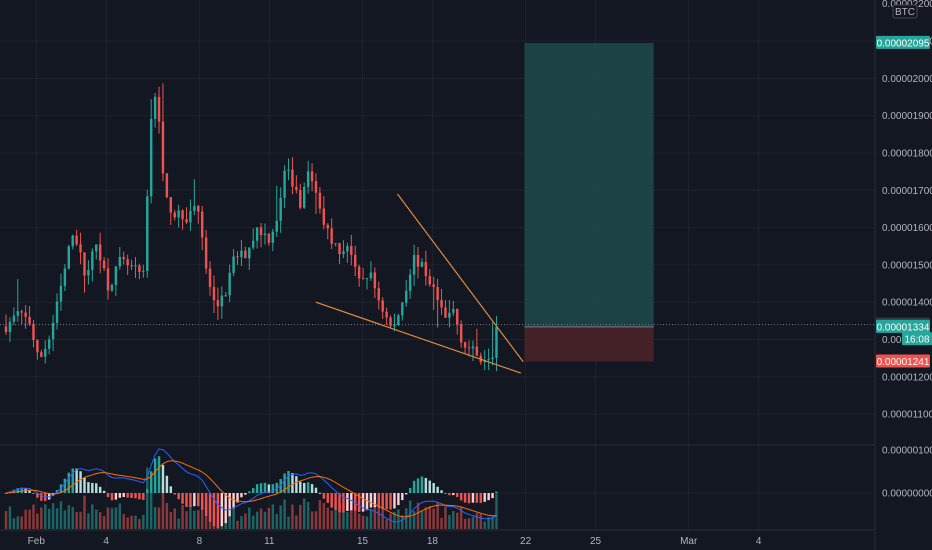  What do you see at coordinates (905, 11) in the screenshot?
I see `currency-badge: BTC` at bounding box center [905, 11].